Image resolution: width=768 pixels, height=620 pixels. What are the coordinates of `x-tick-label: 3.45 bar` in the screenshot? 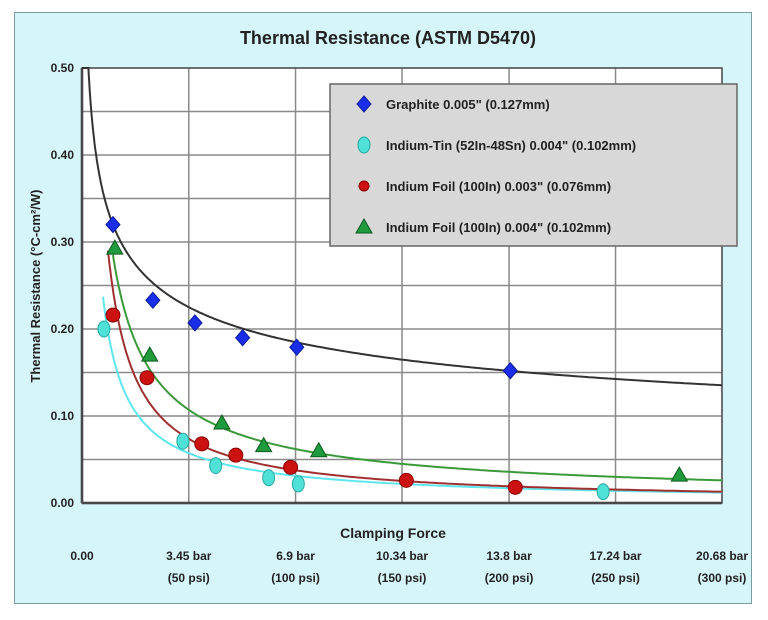 It's located at (189, 556).